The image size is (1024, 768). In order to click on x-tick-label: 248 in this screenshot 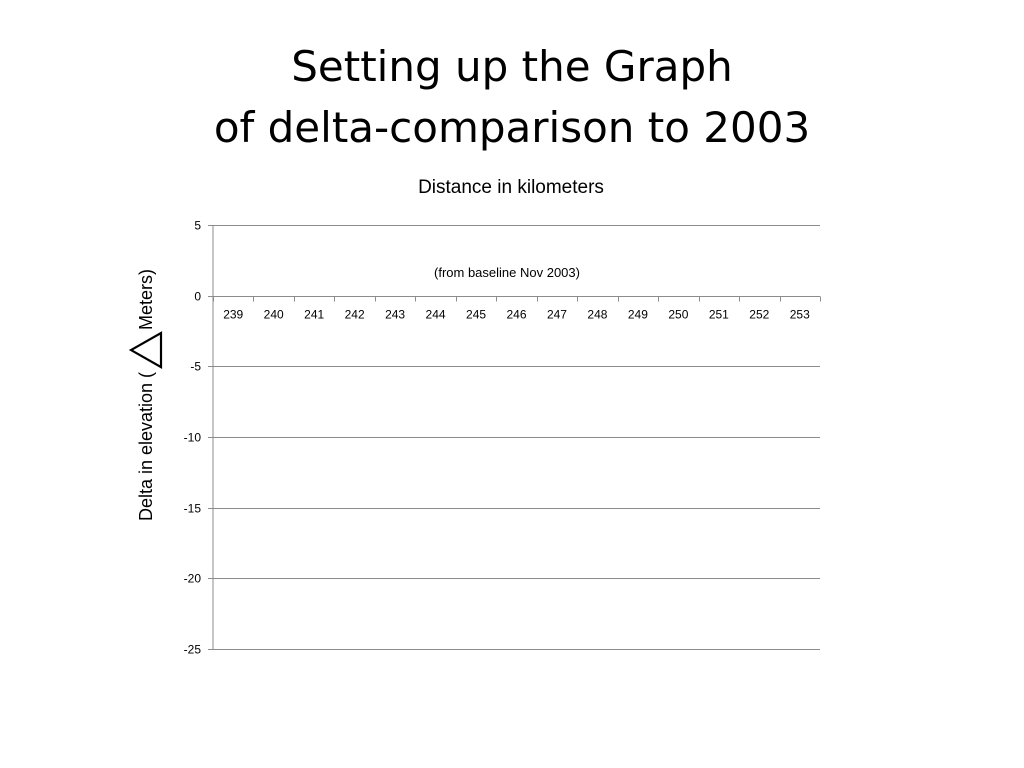, I will do `click(597, 315)`.